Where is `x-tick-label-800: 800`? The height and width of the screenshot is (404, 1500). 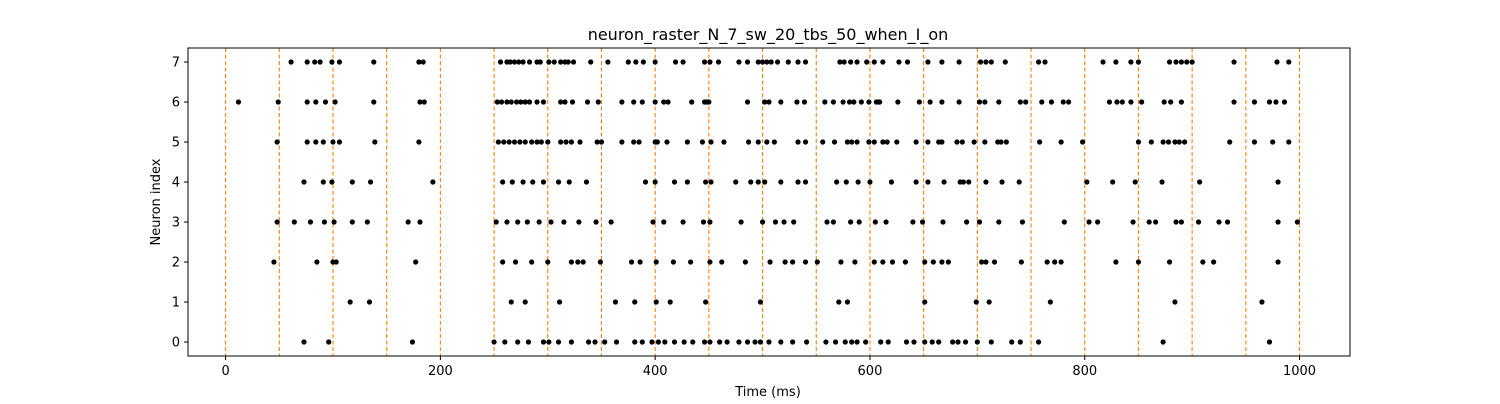
x-tick-label-800: 800 is located at coordinates (1084, 371).